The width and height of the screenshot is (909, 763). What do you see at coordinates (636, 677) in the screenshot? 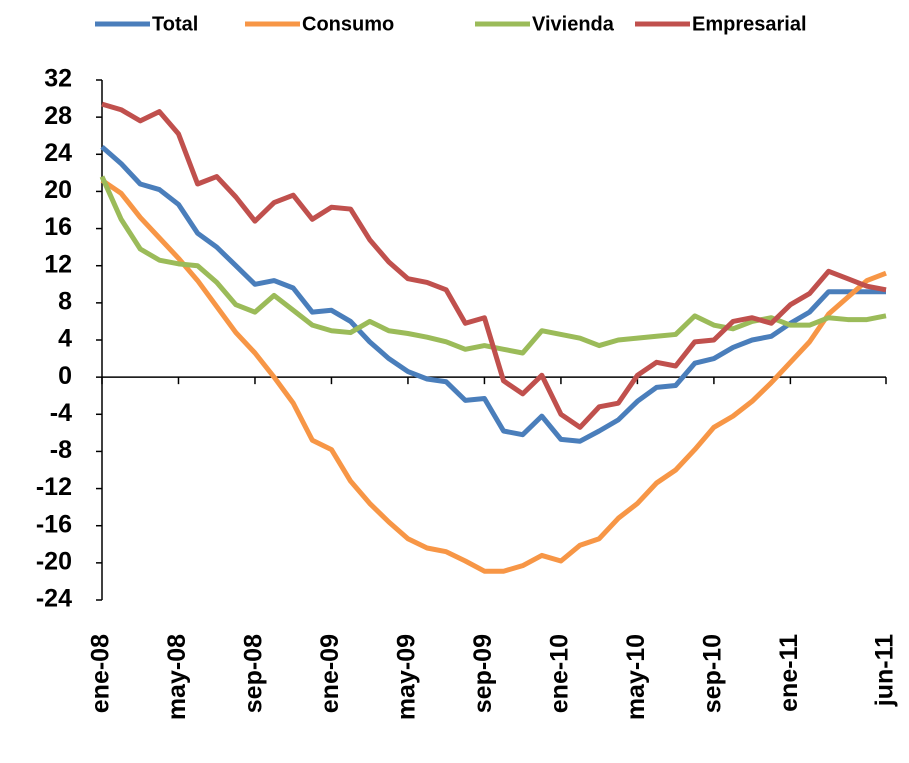
I see `x-tick-label: may-10` at bounding box center [636, 677].